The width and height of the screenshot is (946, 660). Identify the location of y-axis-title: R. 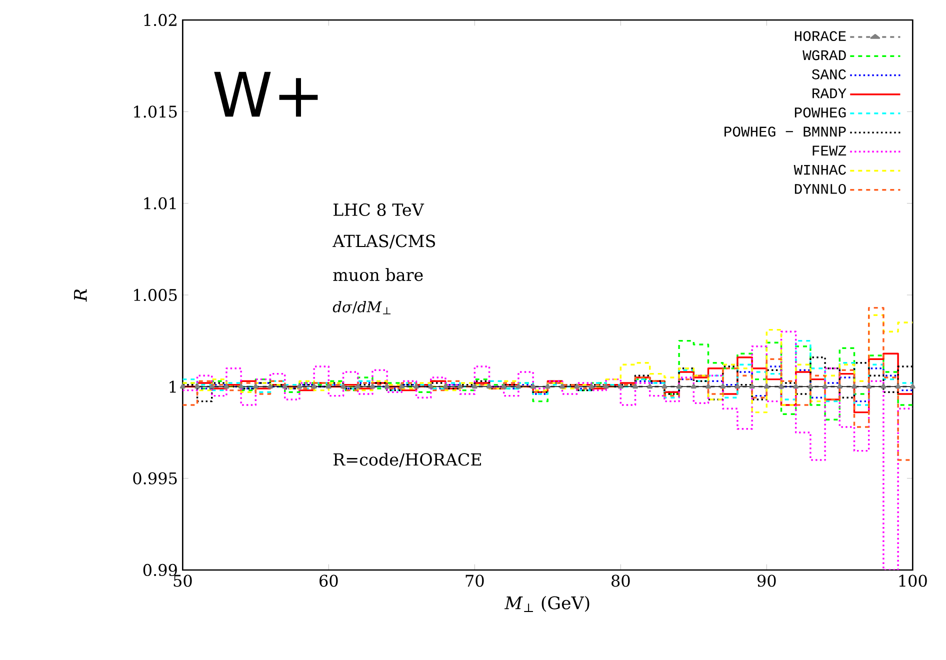
(80, 295).